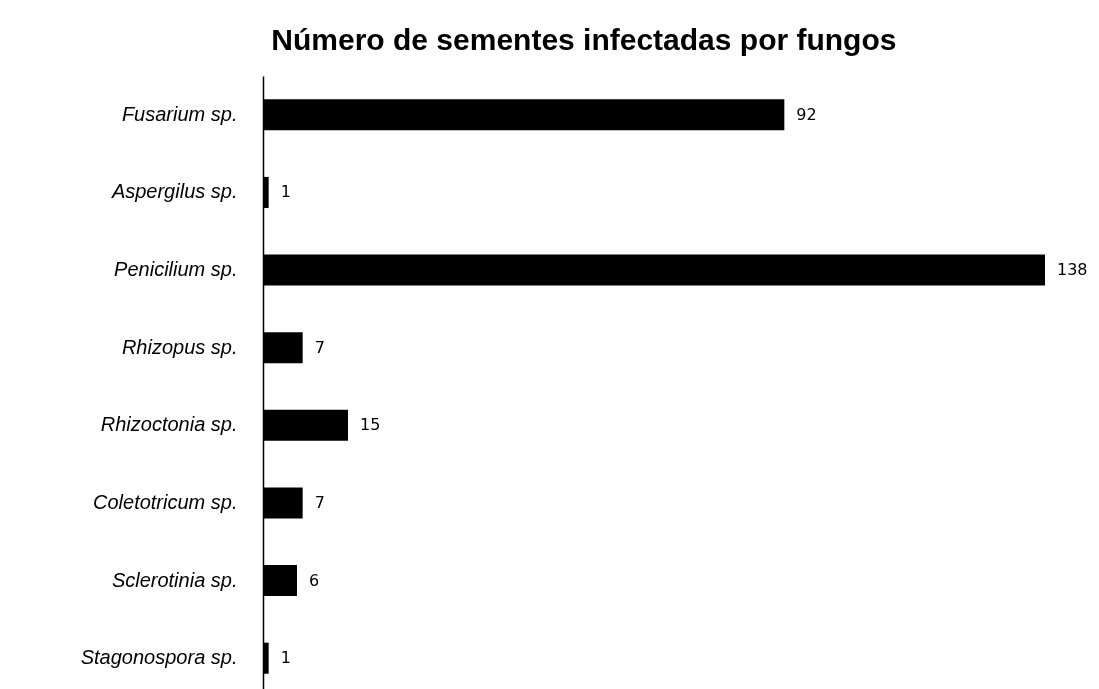 The width and height of the screenshot is (1099, 689). What do you see at coordinates (174, 579) in the screenshot?
I see `y-tick-label: Sclerotinia sp.` at bounding box center [174, 579].